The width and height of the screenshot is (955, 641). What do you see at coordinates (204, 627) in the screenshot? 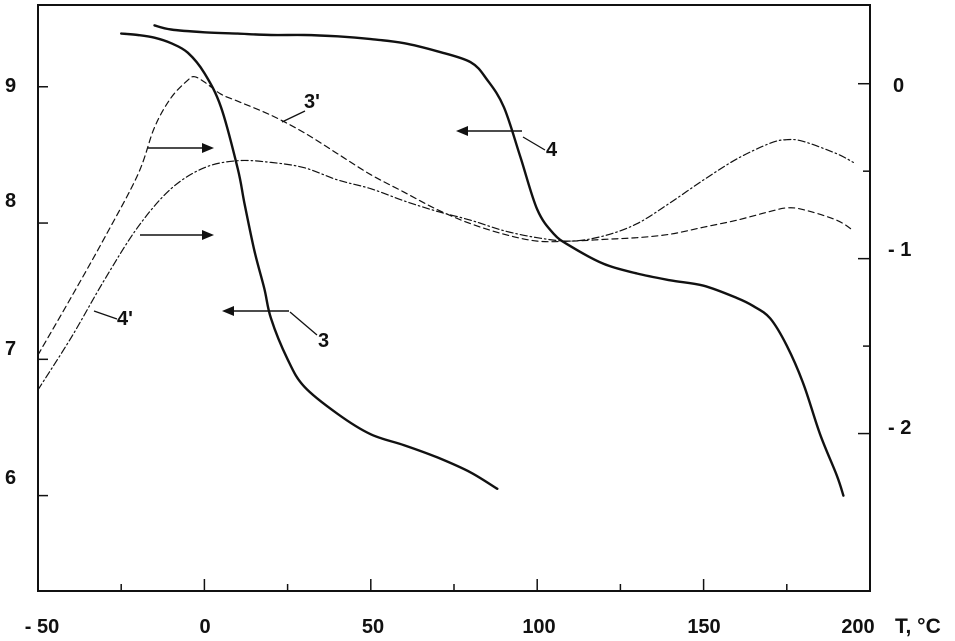
I see `x-tick-label: 0` at bounding box center [204, 627].